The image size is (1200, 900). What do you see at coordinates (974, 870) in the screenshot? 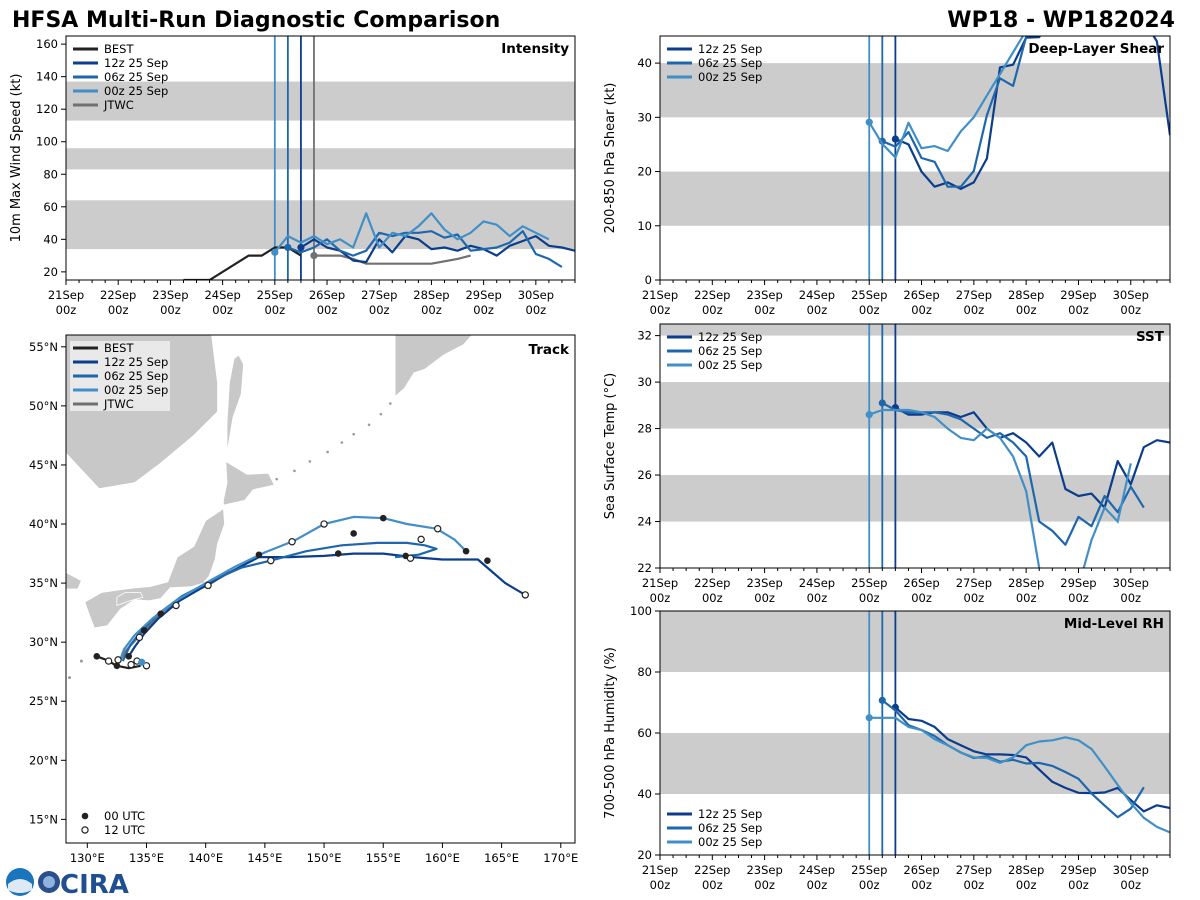
I see `rh-xtick-day-6: 27Sep` at bounding box center [974, 870].